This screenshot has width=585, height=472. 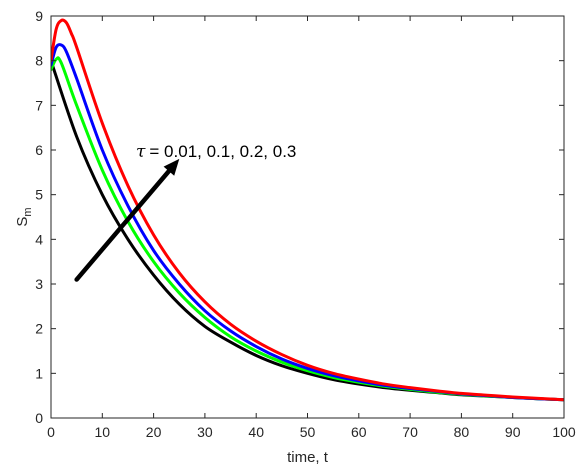 I want to click on y-tick-label: 4, so click(x=39, y=239).